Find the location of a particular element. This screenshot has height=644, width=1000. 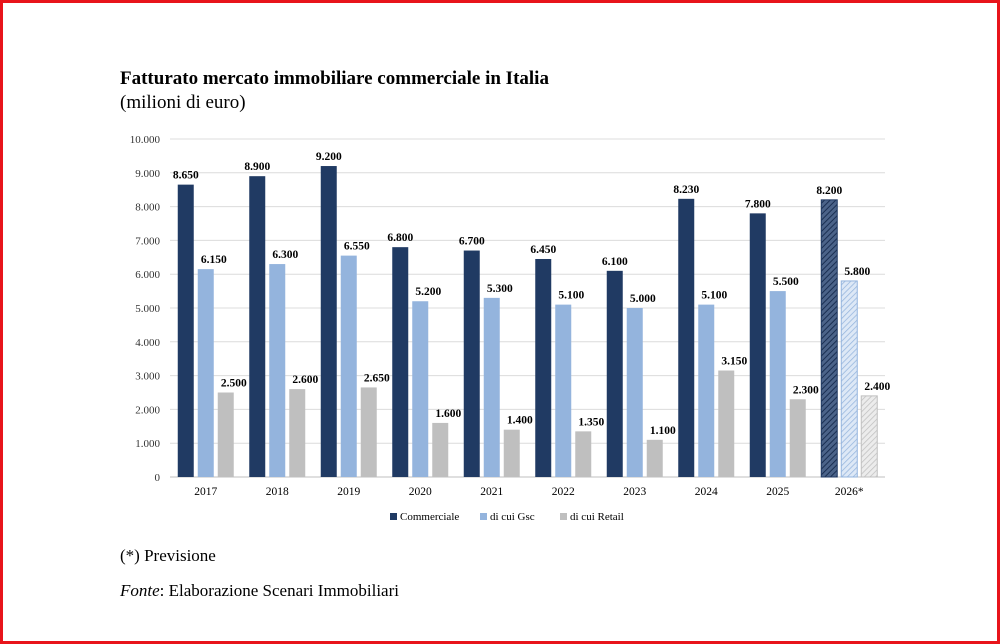

source-note: Fonte: Elaborazione Scenari Immobiliari is located at coordinates (259, 591).